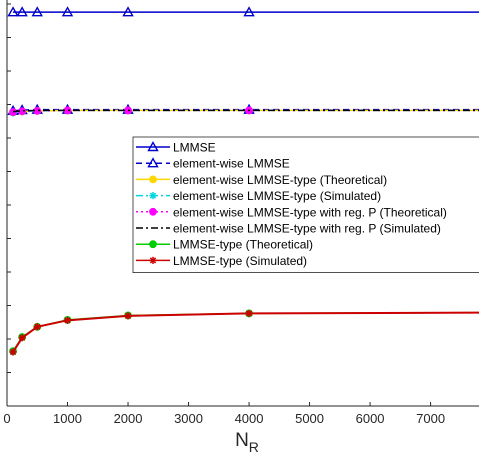  I want to click on legend-entry: LMMSE-type (Simulated), so click(221, 261).